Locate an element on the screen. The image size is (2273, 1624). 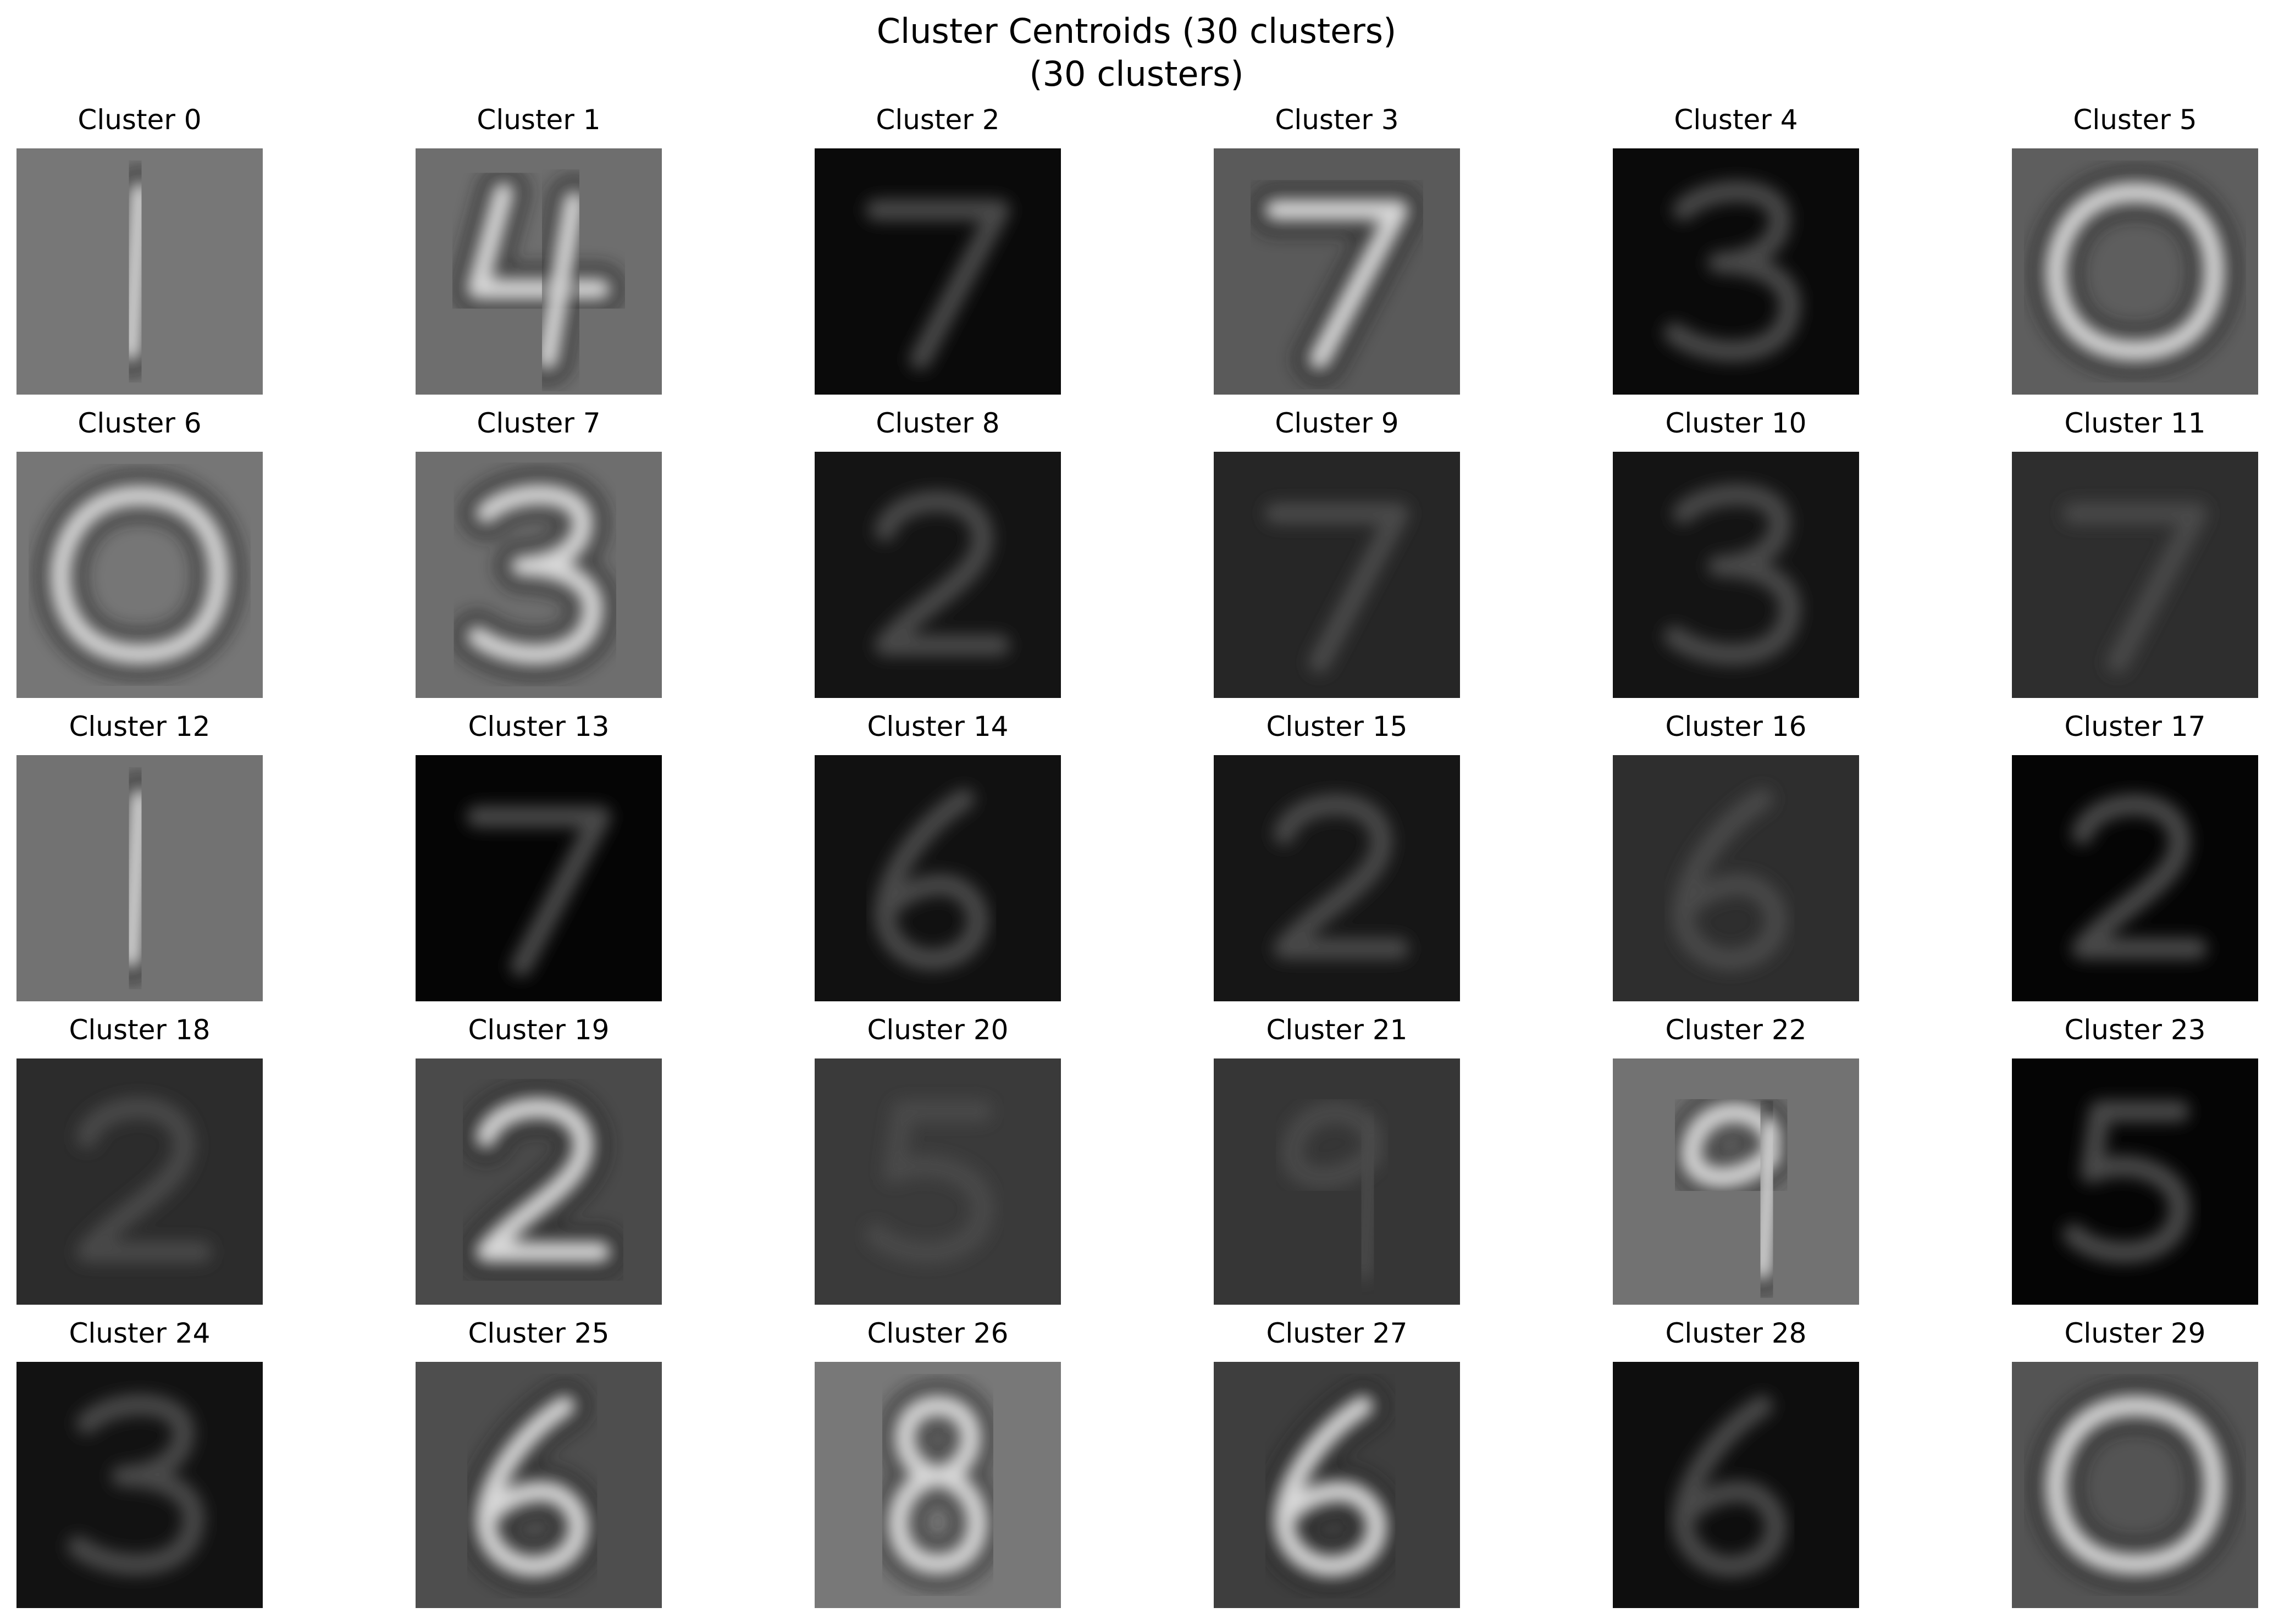
panel-title: Cluster 11 is located at coordinates (2135, 423).